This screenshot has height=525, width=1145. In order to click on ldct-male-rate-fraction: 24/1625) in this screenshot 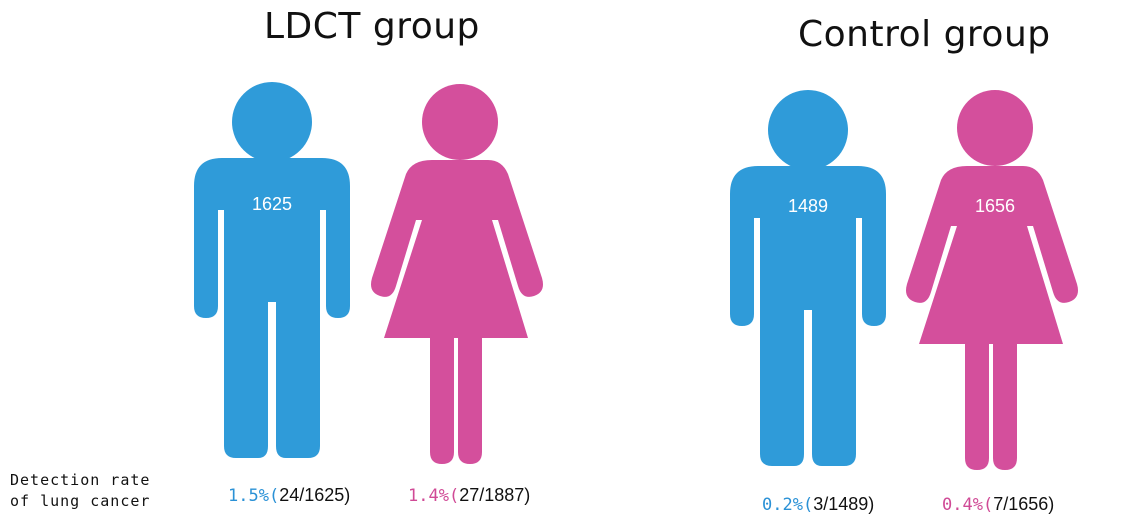, I will do `click(315, 495)`.